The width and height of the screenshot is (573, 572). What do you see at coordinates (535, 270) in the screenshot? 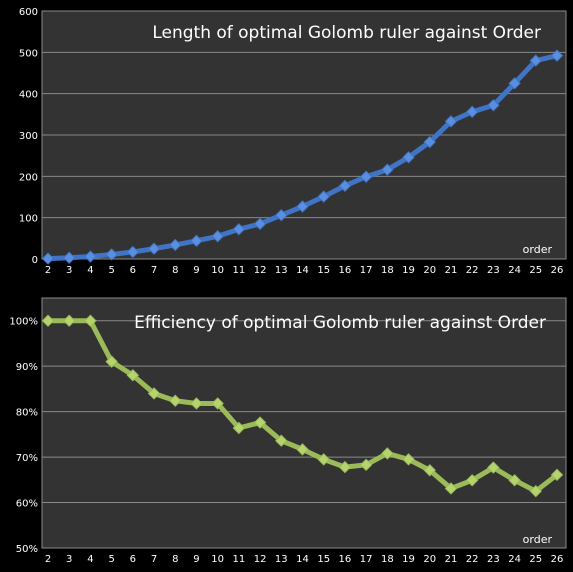
I see `length-x-tick-label: 25` at bounding box center [535, 270].